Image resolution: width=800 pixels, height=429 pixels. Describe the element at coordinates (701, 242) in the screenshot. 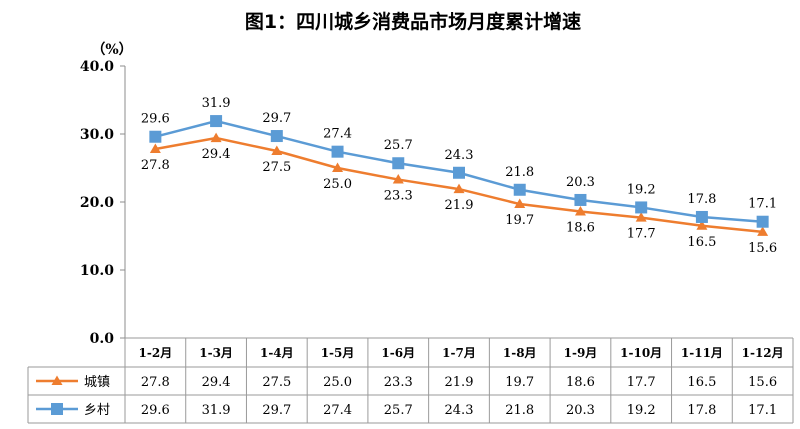

I see `data-label: 16.5` at that location.